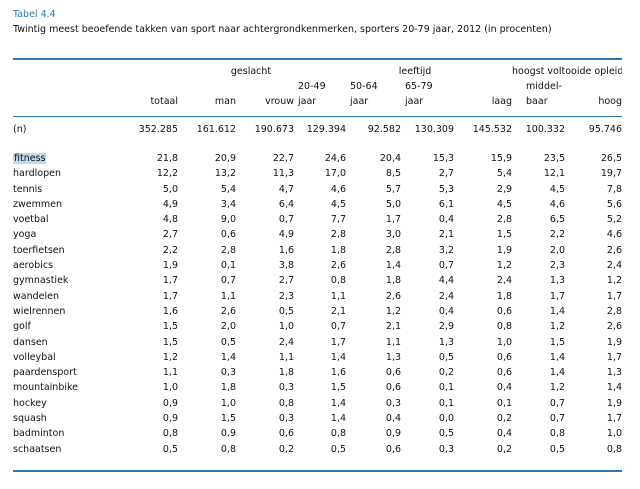 This screenshot has width=640, height=489. What do you see at coordinates (446, 281) in the screenshot?
I see `cell-value: 4,4` at bounding box center [446, 281].